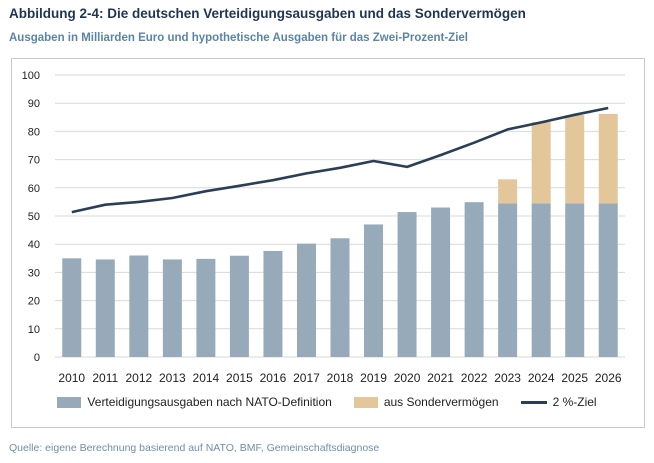 This screenshot has height=463, width=654. I want to click on y-tick-label: 40, so click(34, 245).